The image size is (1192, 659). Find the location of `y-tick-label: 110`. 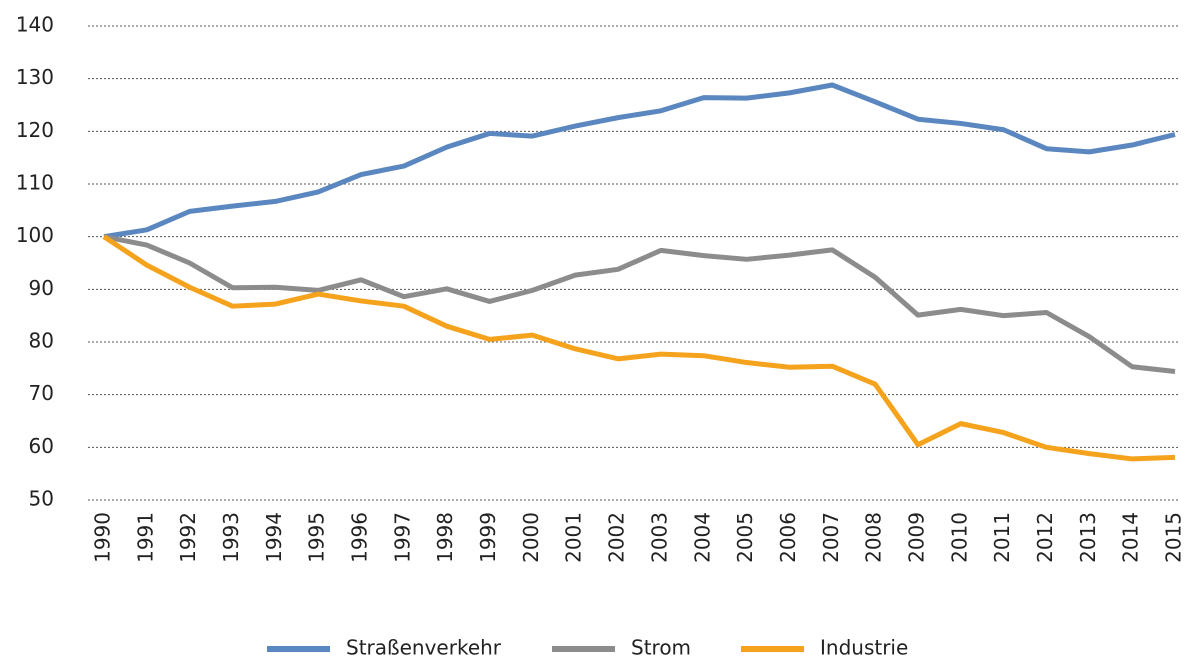

y-tick-label: 110 is located at coordinates (35, 183).